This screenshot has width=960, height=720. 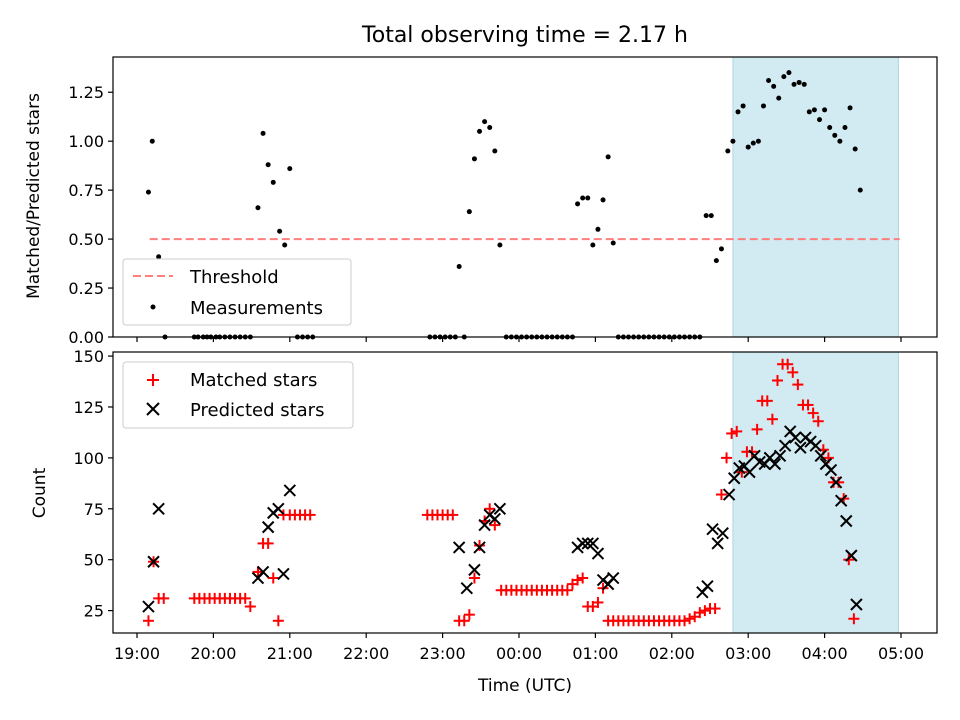 What do you see at coordinates (94, 509) in the screenshot?
I see `count-y-tick-label: 75` at bounding box center [94, 509].